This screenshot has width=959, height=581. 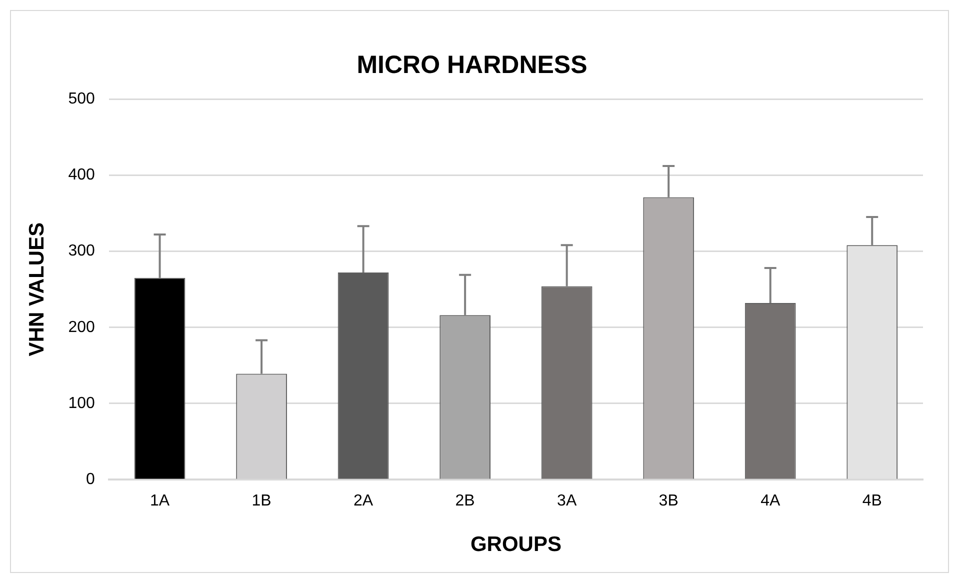 What do you see at coordinates (81, 99) in the screenshot?
I see `y-tick-label: 500` at bounding box center [81, 99].